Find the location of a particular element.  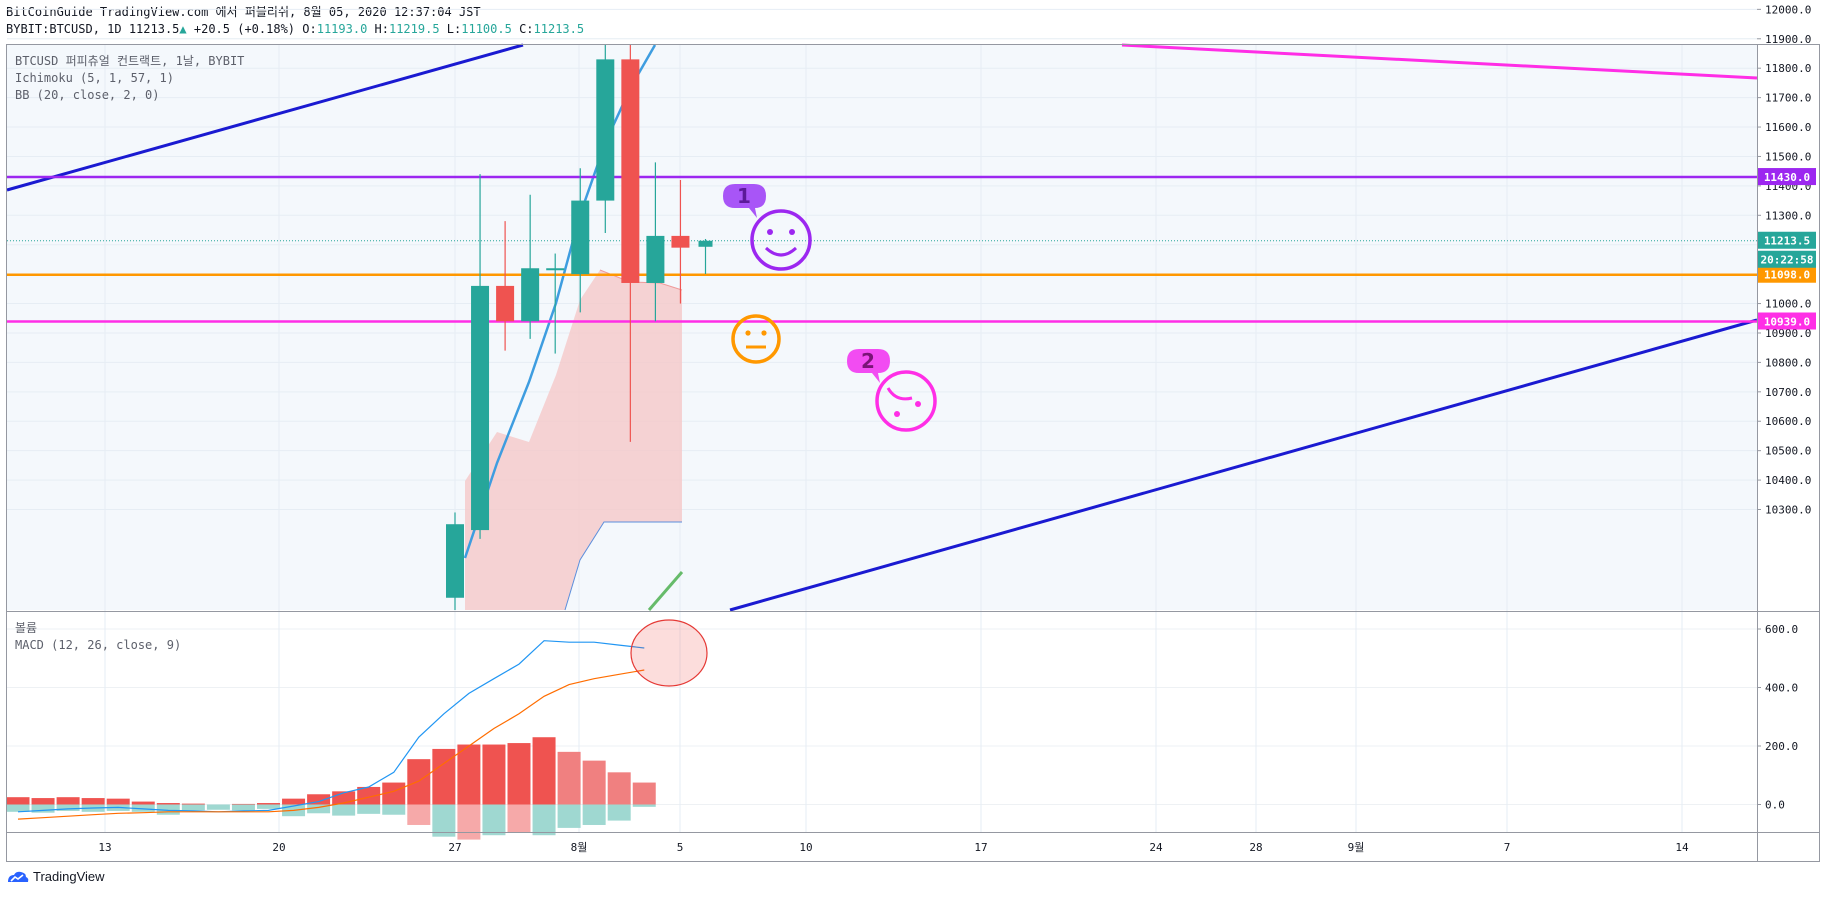

trendline-upper-left is located at coordinates (265, 117).